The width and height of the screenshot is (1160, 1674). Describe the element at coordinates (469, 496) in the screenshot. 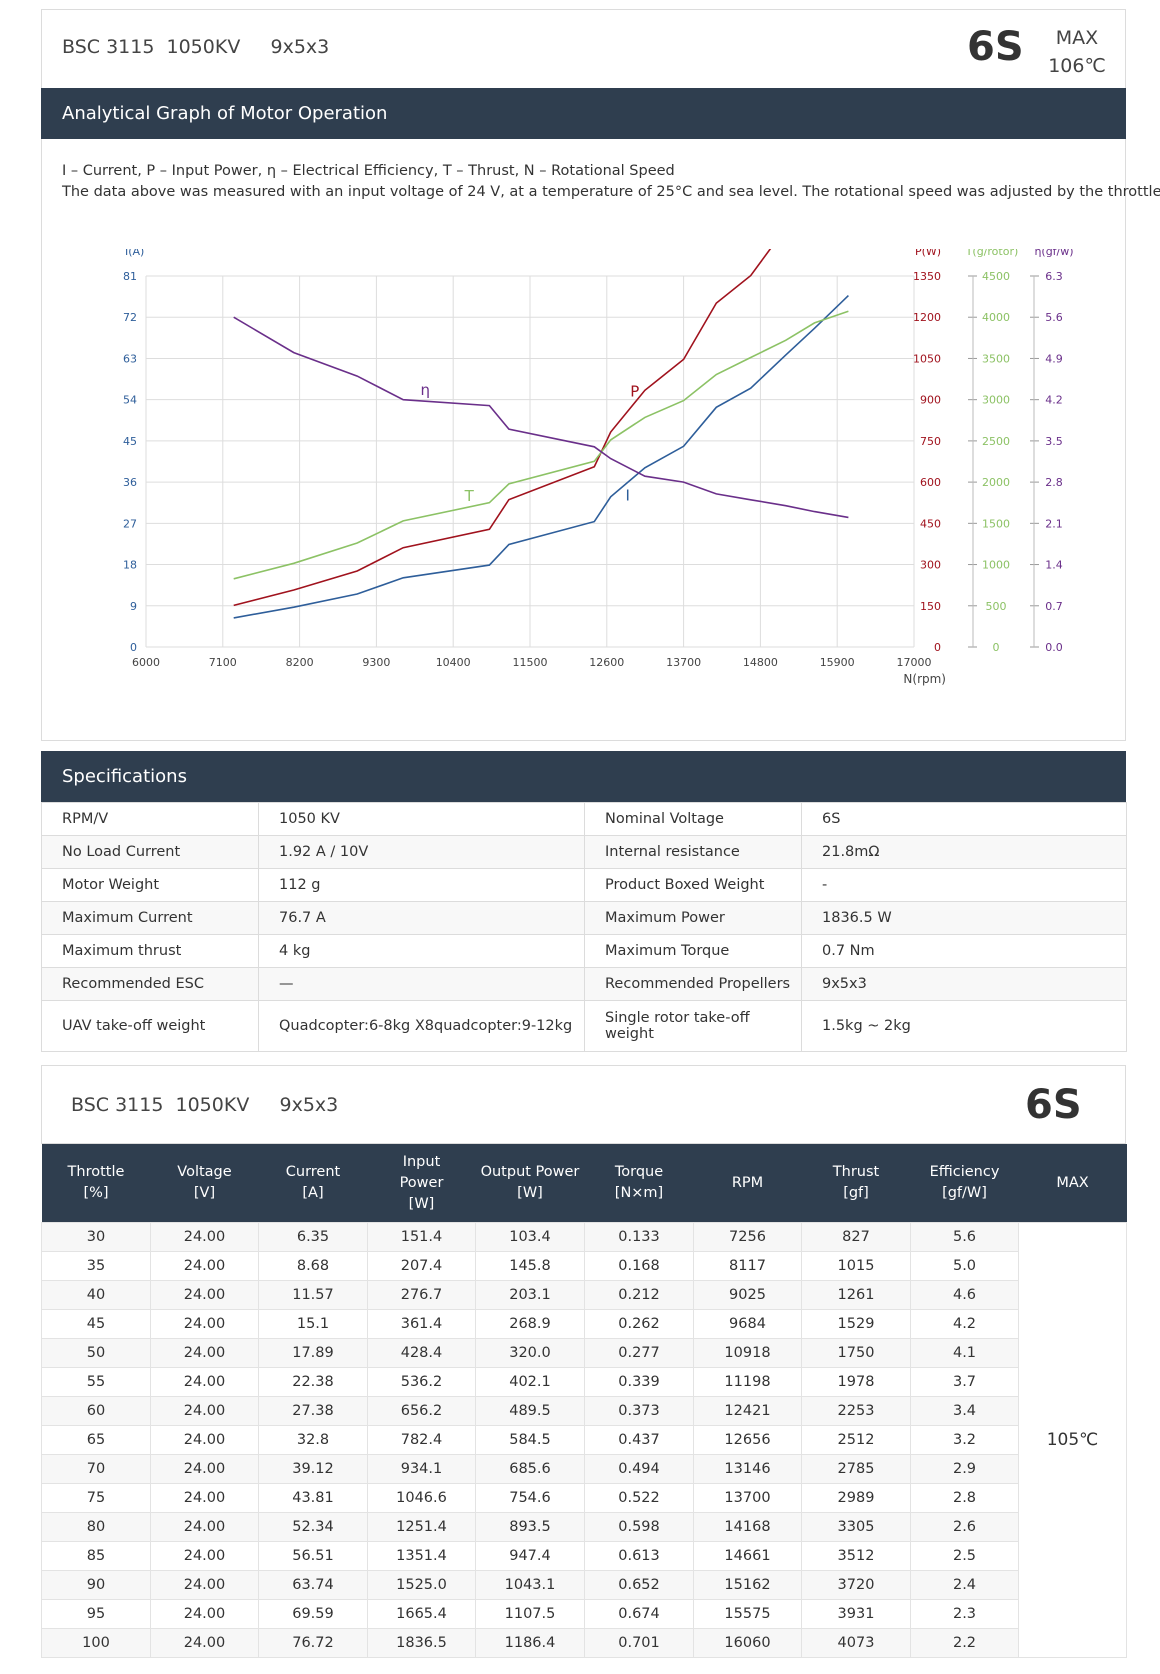

I see `series-label: T` at that location.